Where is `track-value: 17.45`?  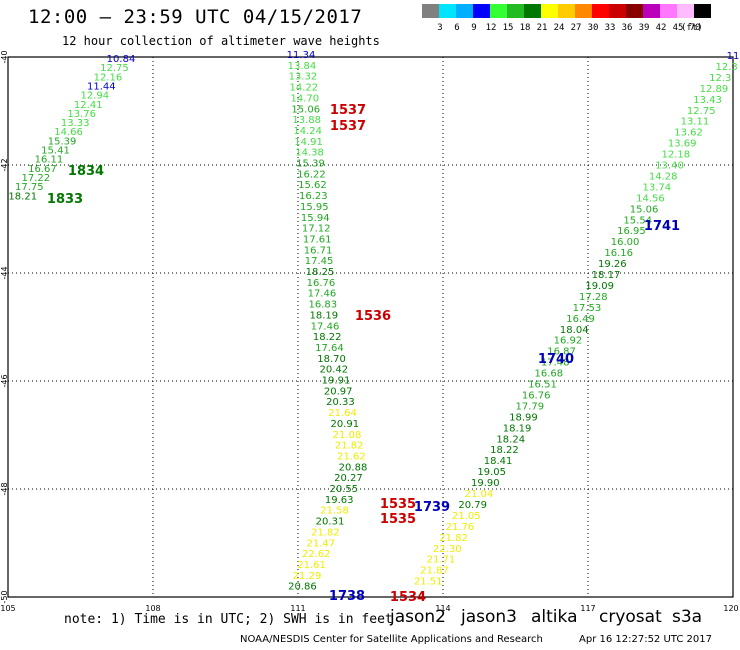
track-value: 17.45 is located at coordinates (319, 261).